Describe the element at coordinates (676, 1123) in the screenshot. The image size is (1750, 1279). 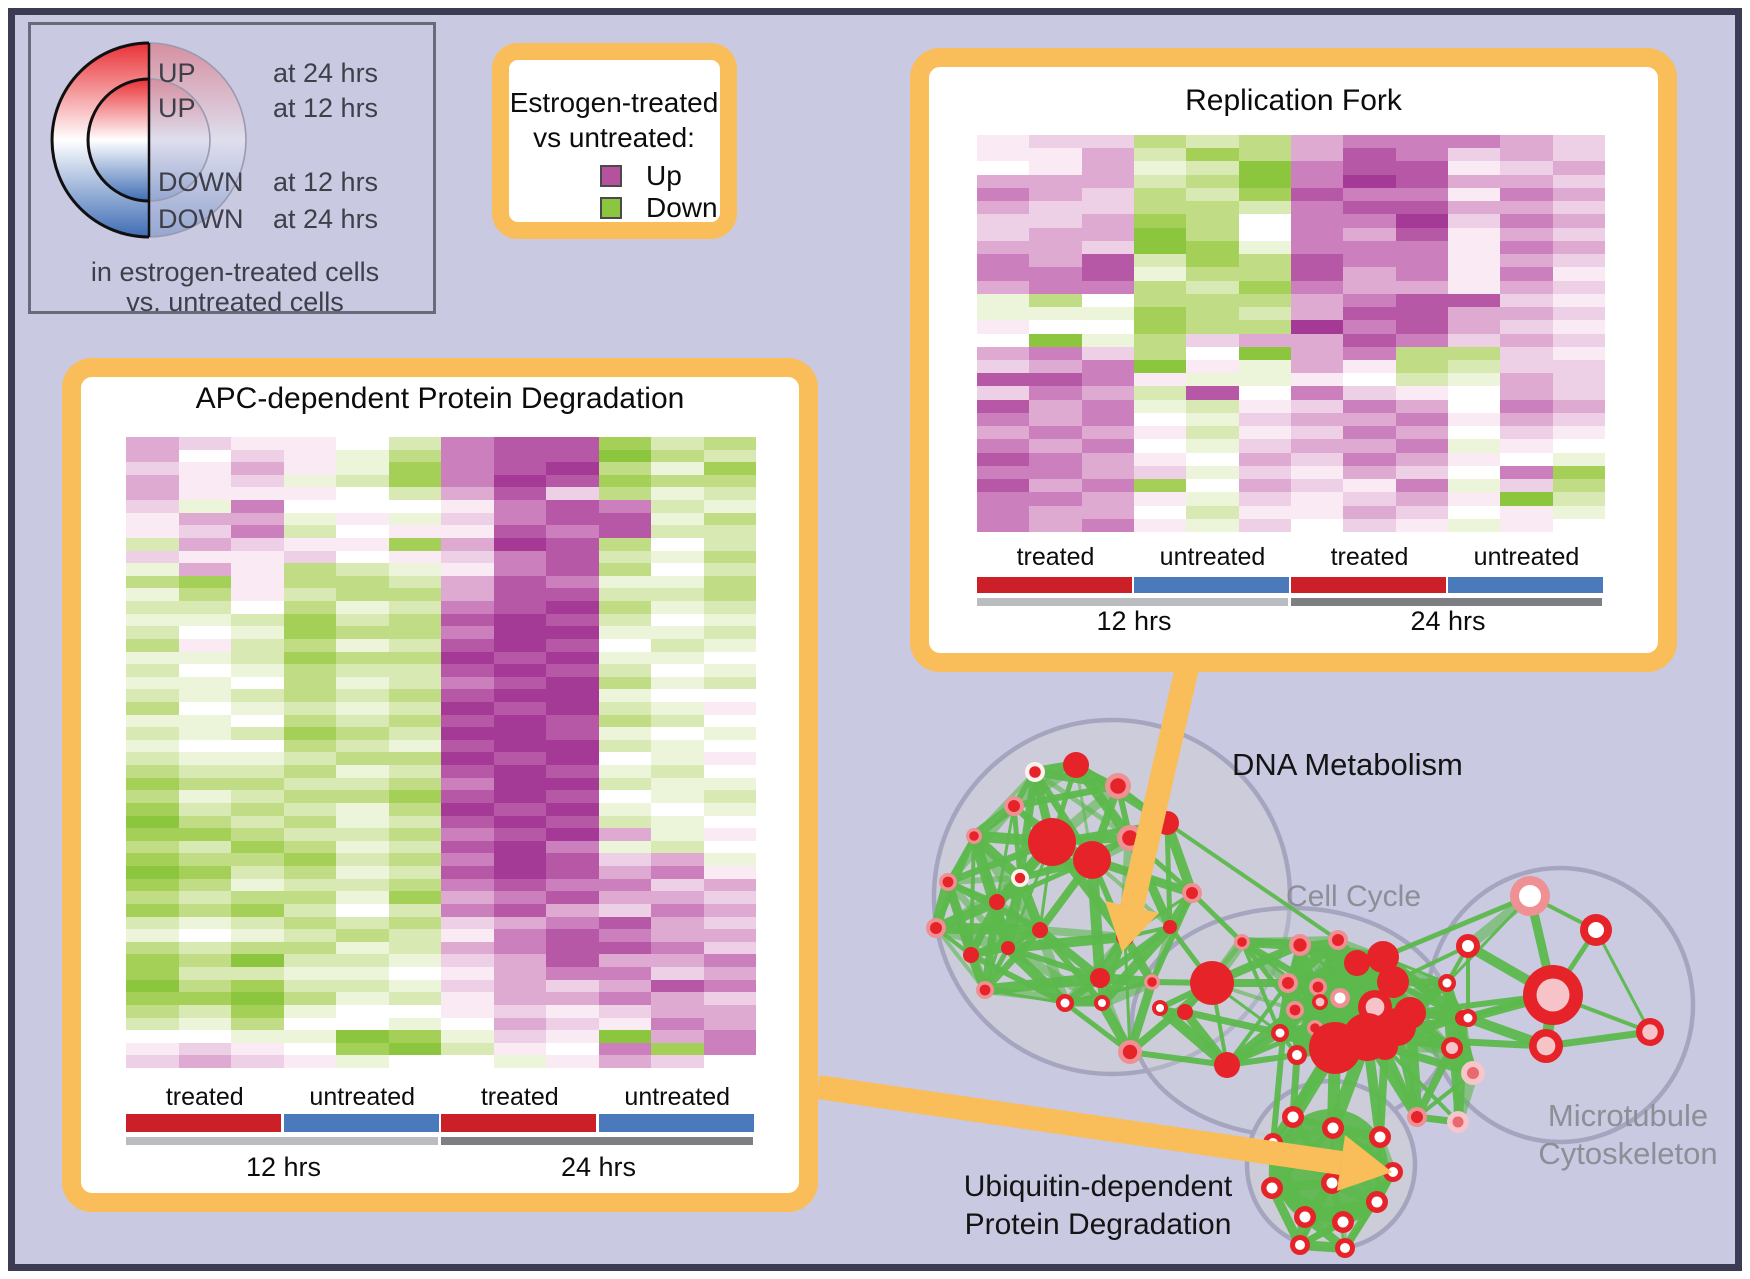
I see `untreated-bar` at that location.